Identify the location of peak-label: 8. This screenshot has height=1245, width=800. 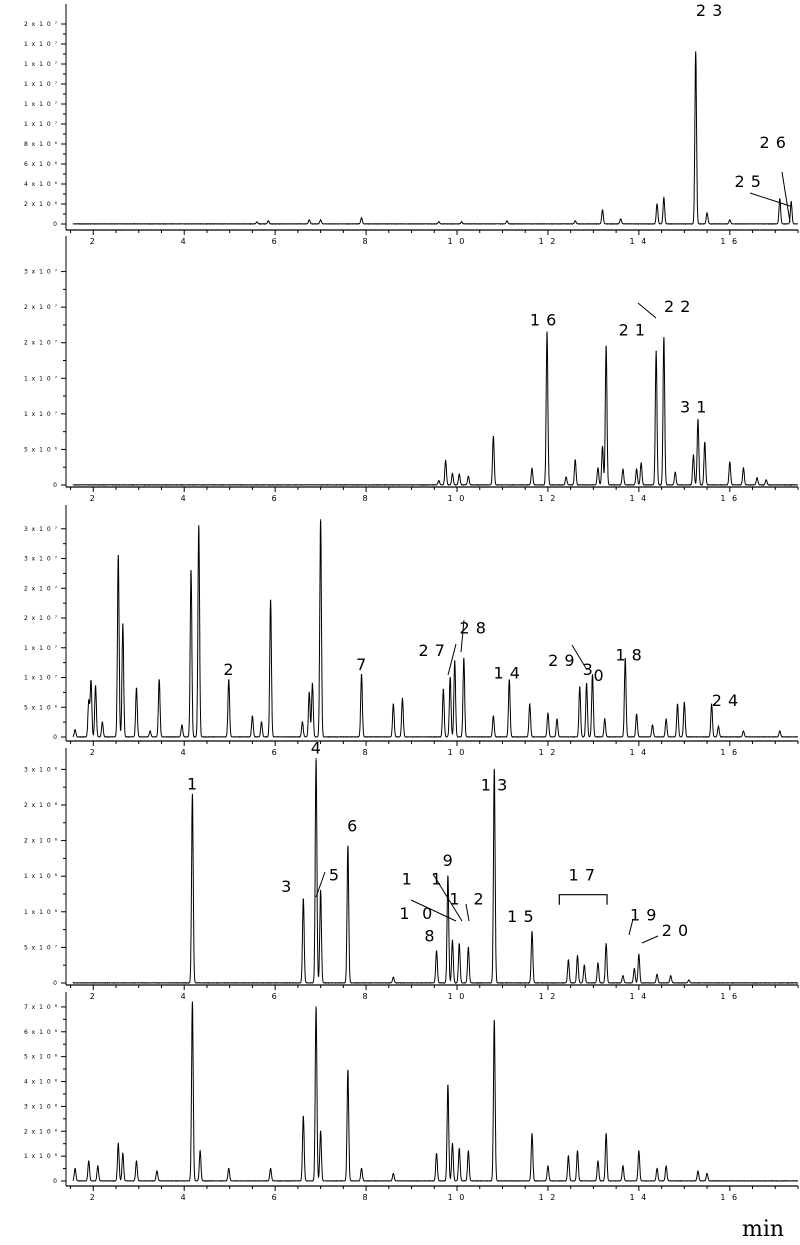
(429, 936).